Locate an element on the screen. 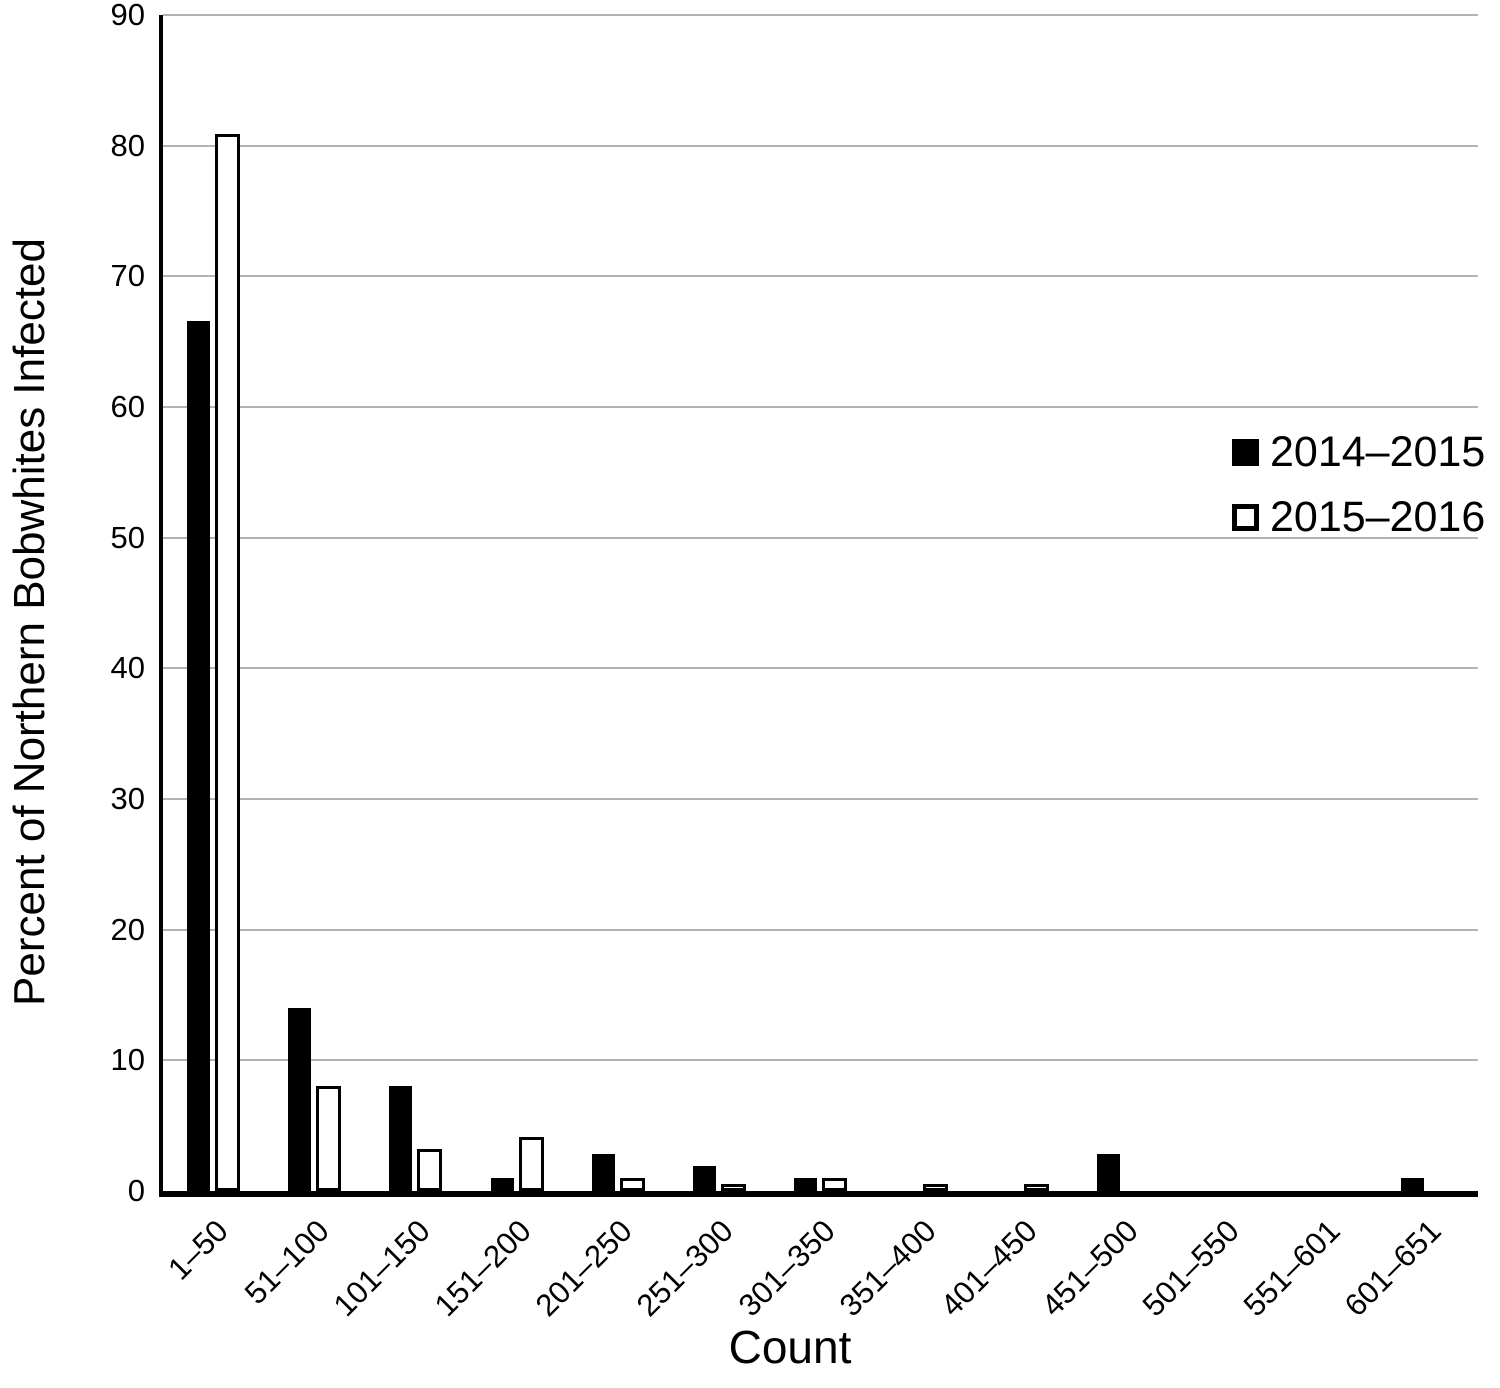 This screenshot has height=1388, width=1500. legend-label-2014-2015: 2014–2015 is located at coordinates (1378, 452).